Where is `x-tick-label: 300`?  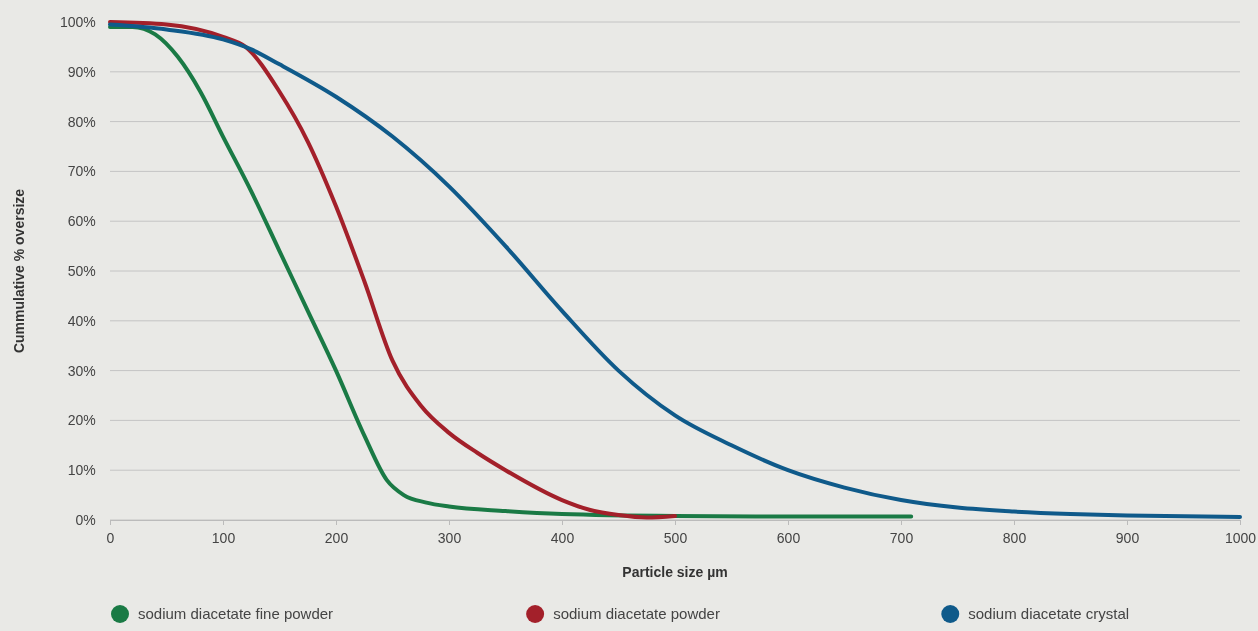 x-tick-label: 300 is located at coordinates (449, 538).